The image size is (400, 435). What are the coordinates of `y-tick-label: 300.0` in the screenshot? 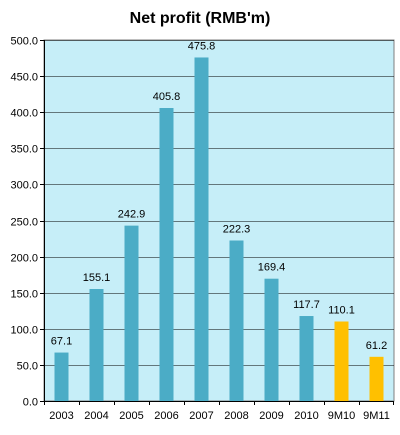 It's located at (24, 186).